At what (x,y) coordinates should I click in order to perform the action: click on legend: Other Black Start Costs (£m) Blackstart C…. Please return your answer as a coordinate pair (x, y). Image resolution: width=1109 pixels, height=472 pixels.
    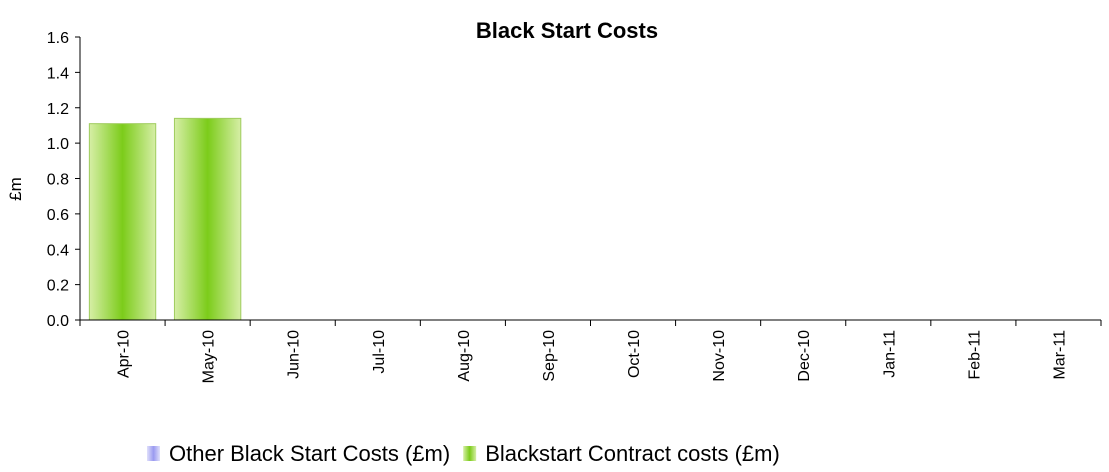
    Looking at the image, I should click on (463, 453).